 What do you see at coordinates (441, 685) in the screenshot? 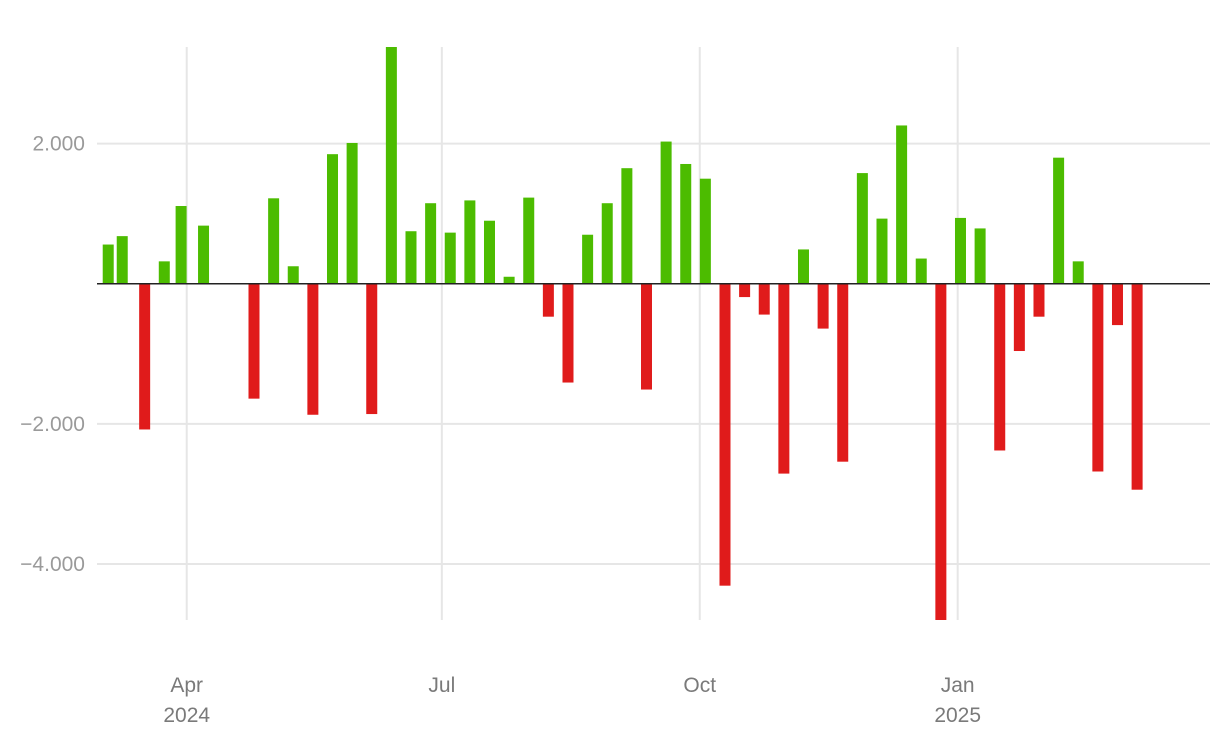
I see `x-tick-label-month: Jul` at bounding box center [441, 685].